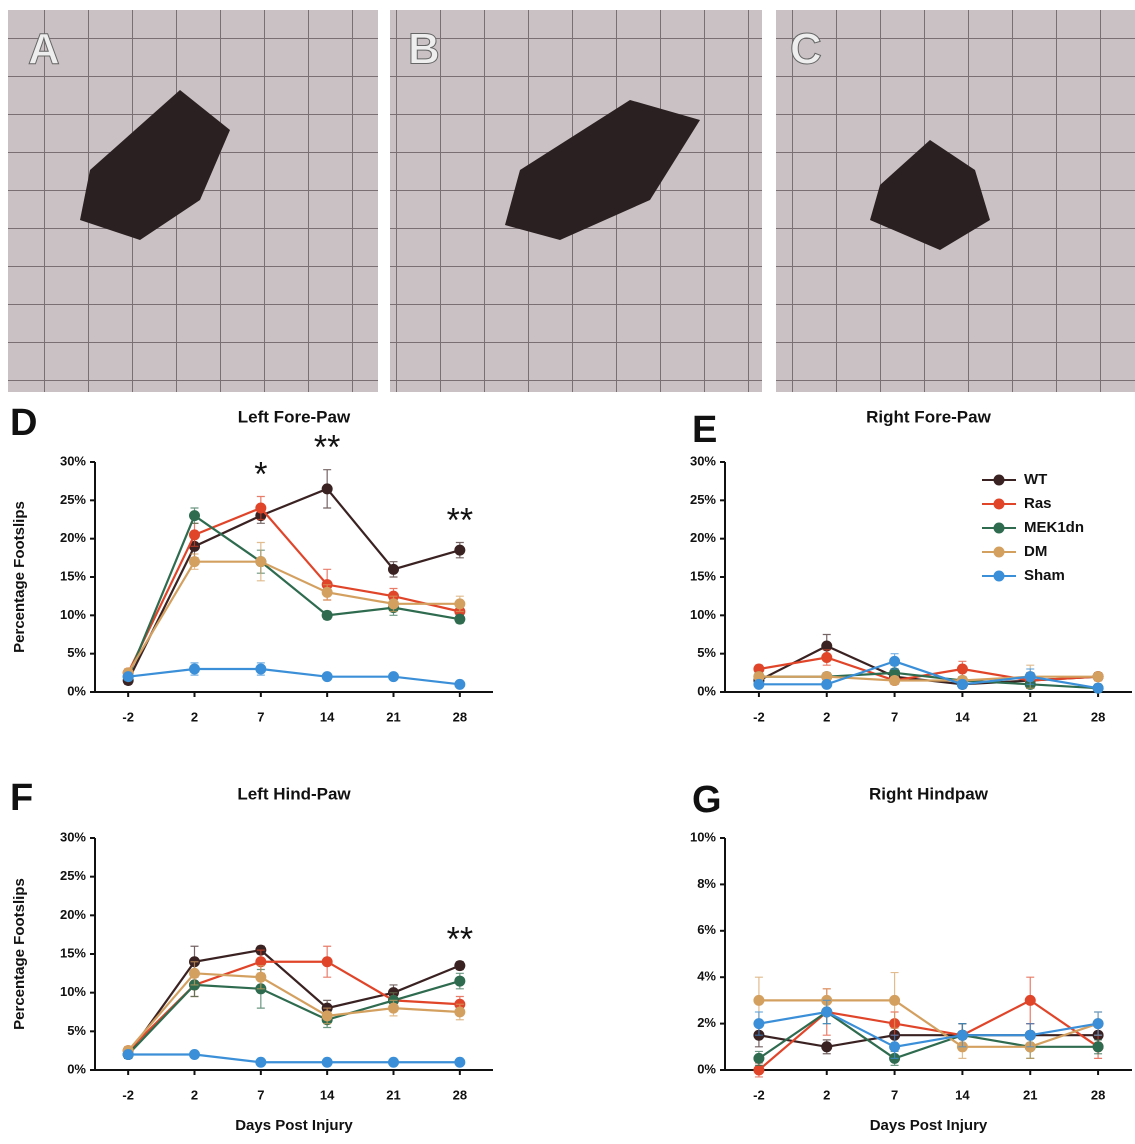 This screenshot has height=1144, width=1135. Describe the element at coordinates (707, 800) in the screenshot. I see `panel-label: G` at that location.